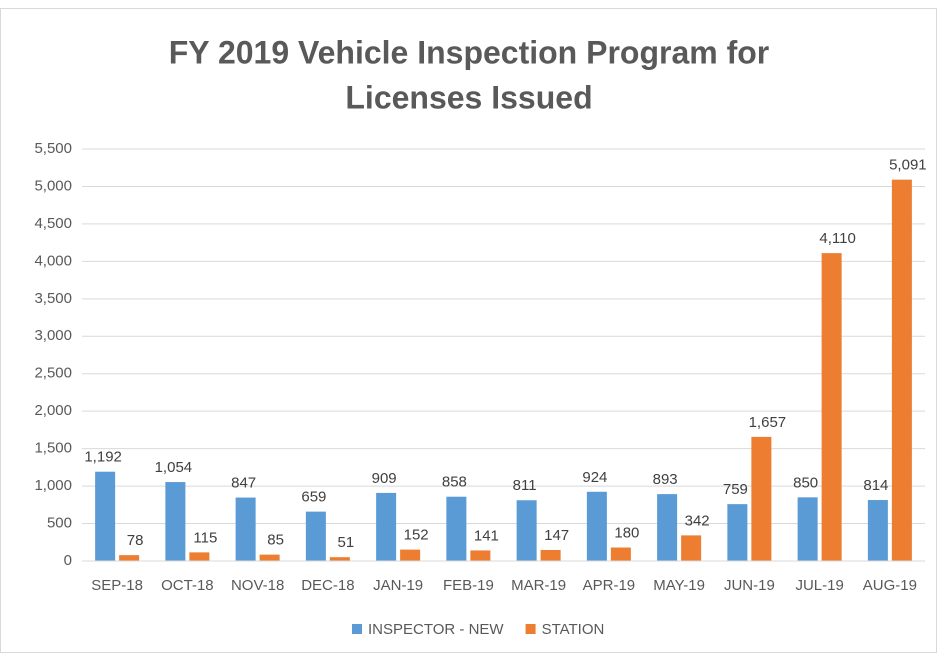 This screenshot has height=654, width=938. What do you see at coordinates (416, 535) in the screenshot?
I see `data-label: 152` at bounding box center [416, 535].